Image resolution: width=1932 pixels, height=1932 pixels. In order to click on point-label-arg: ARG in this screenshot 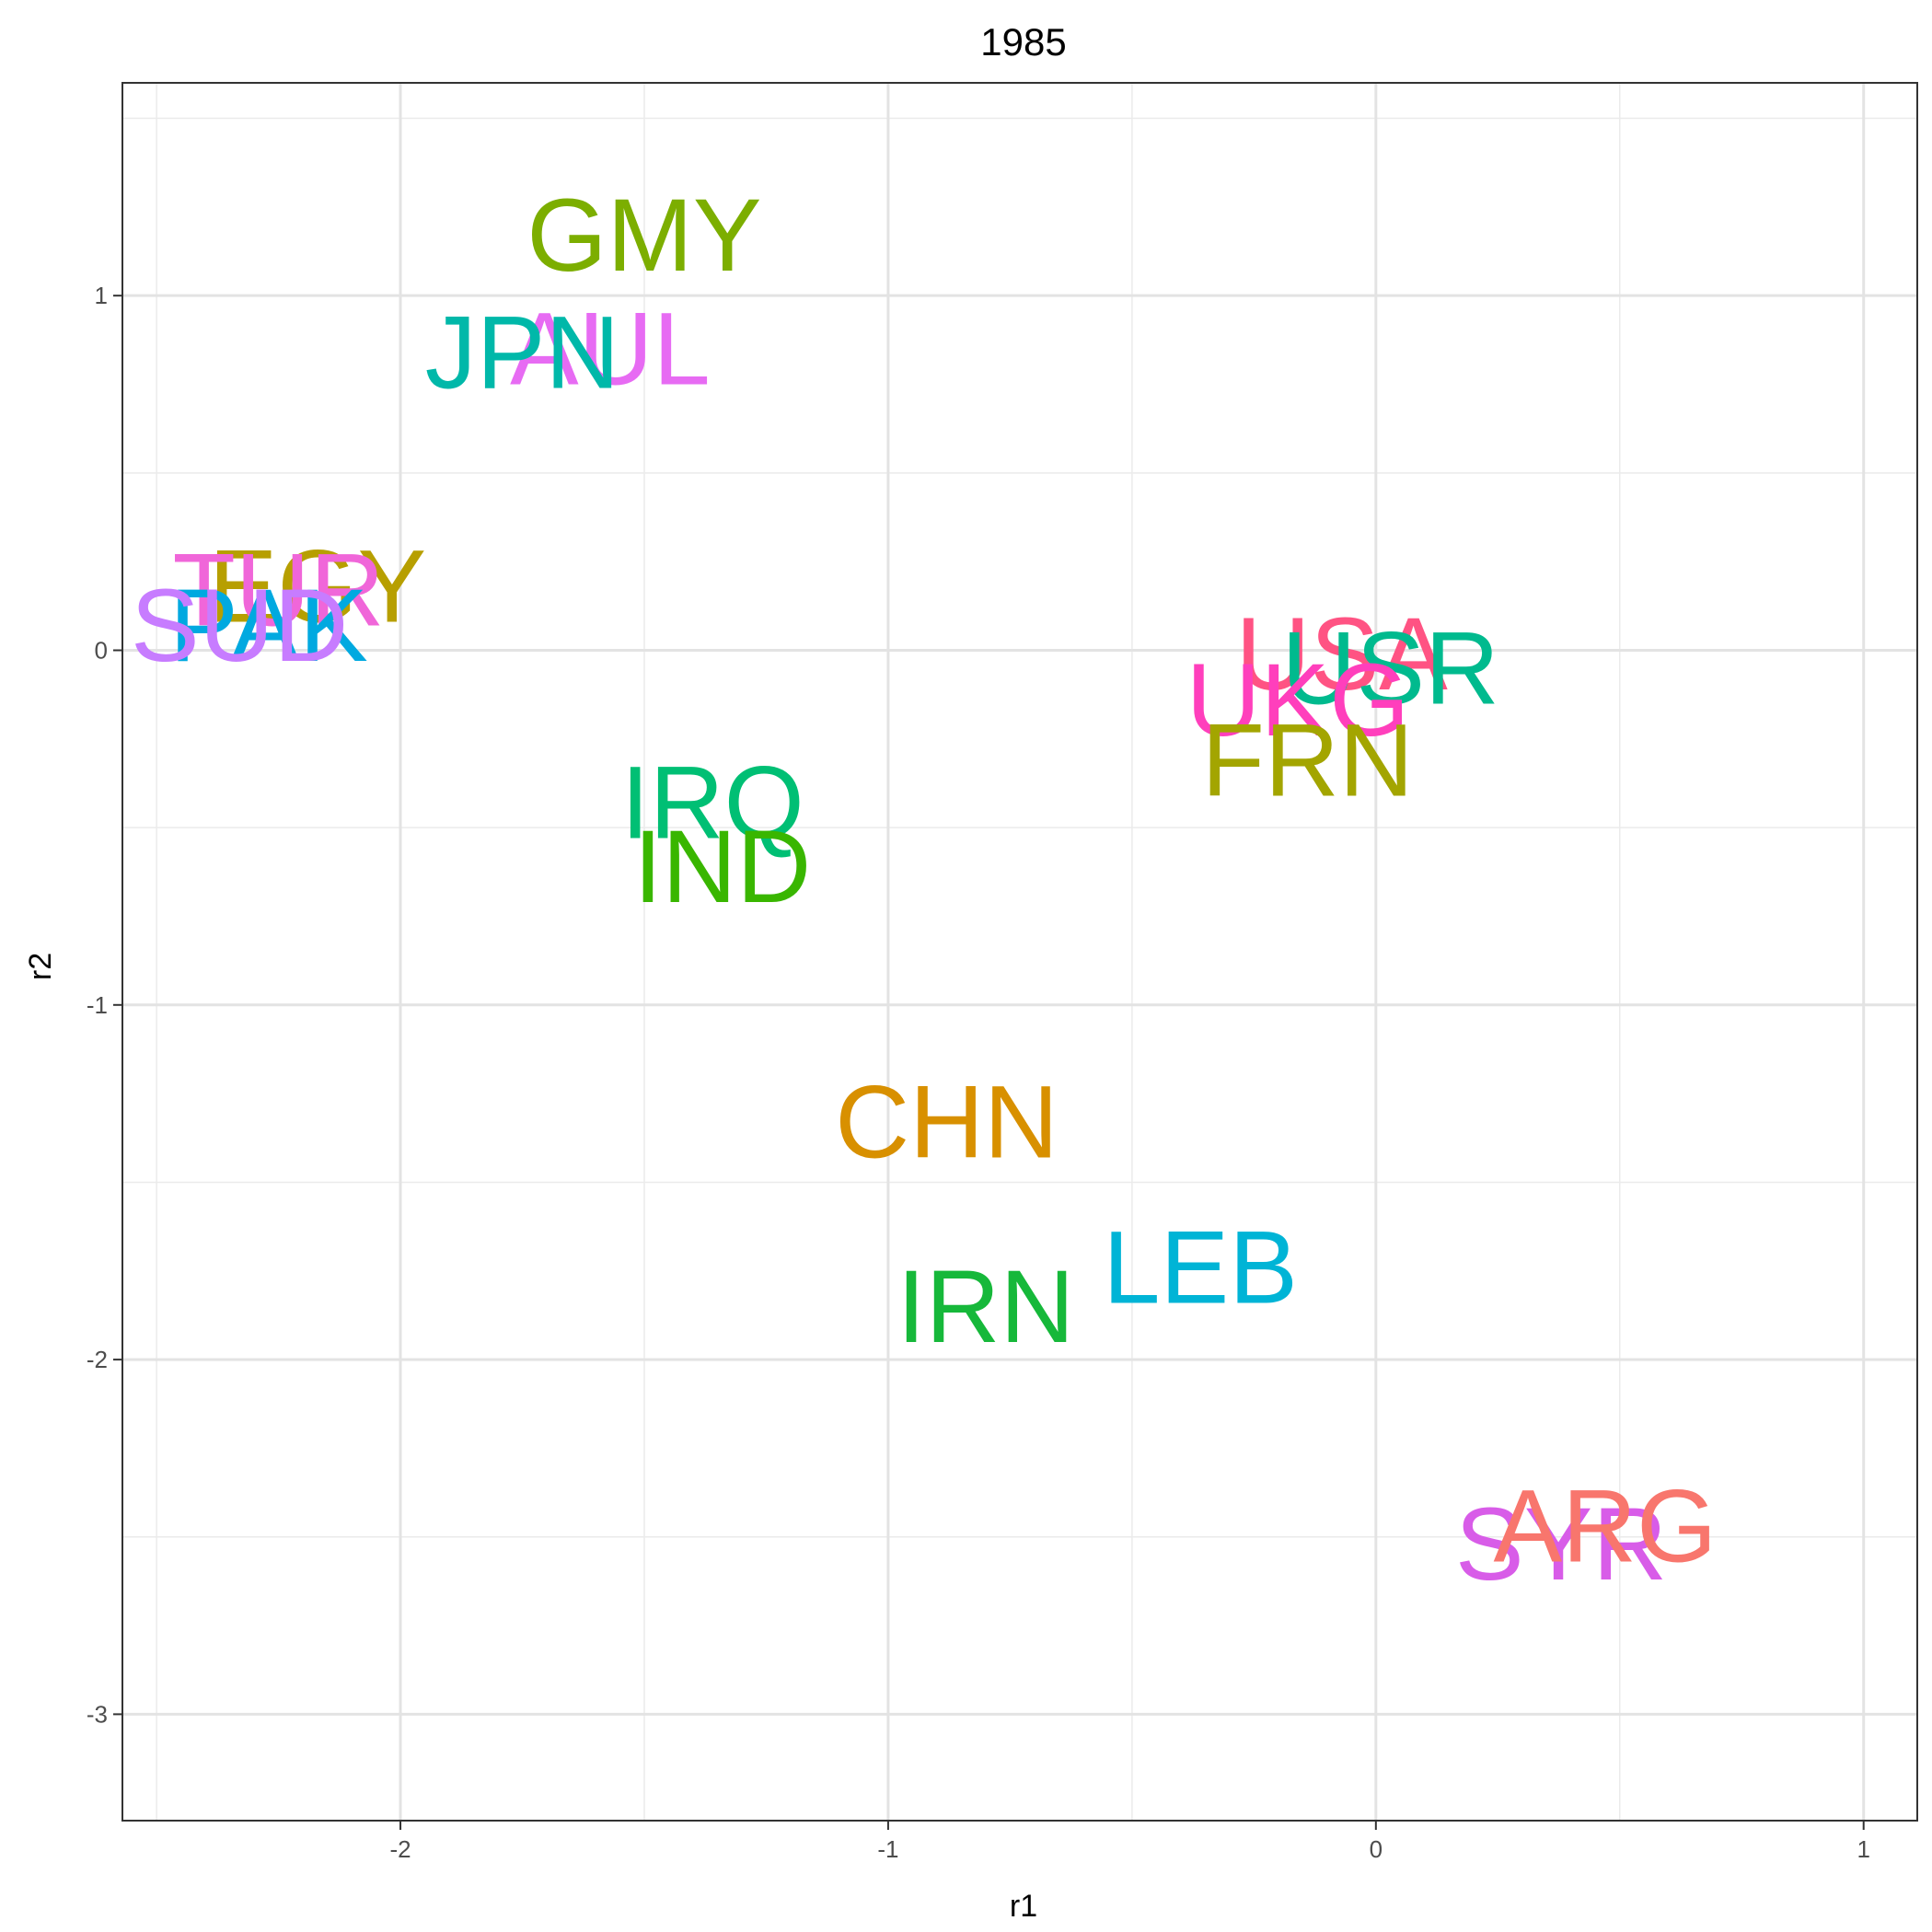, I will do `click(1606, 1527)`.